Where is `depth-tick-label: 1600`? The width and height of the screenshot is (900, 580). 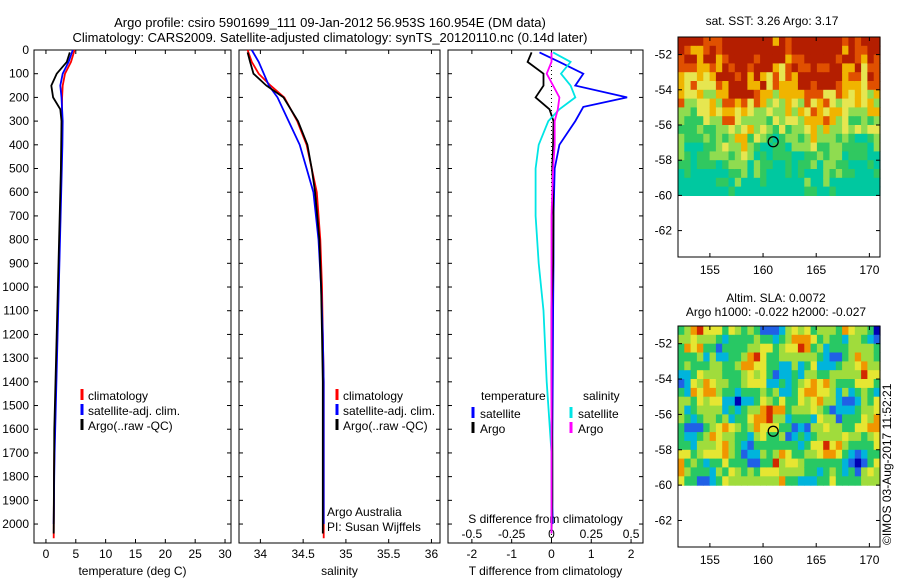 depth-tick-label: 1600 is located at coordinates (15, 429).